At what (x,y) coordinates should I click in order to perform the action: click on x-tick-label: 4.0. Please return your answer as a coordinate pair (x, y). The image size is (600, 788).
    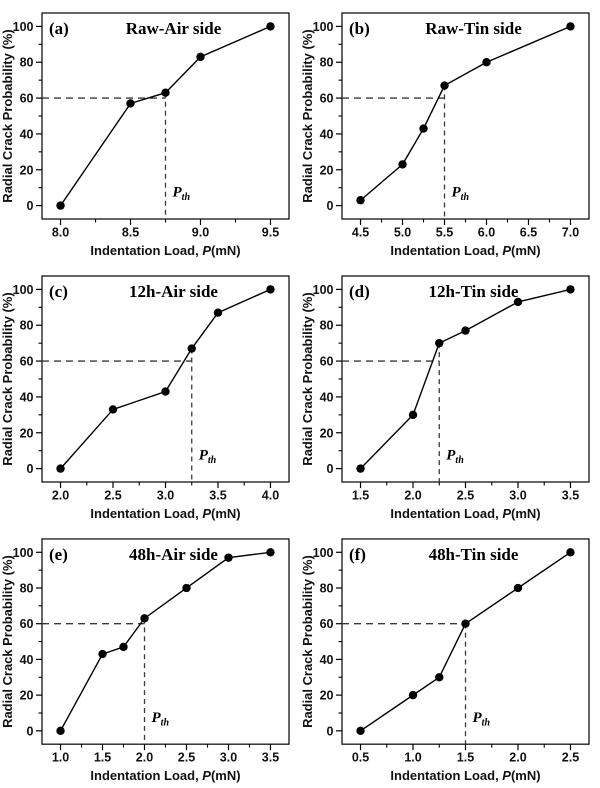
    Looking at the image, I should click on (270, 496).